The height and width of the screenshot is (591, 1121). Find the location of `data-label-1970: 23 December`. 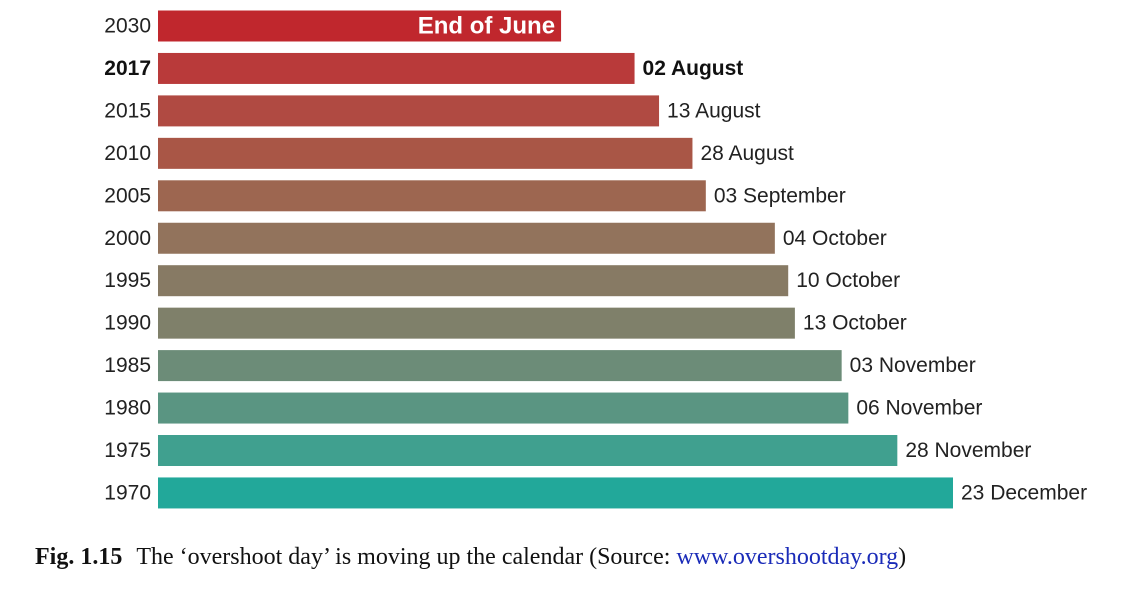

data-label-1970: 23 December is located at coordinates (1024, 492).